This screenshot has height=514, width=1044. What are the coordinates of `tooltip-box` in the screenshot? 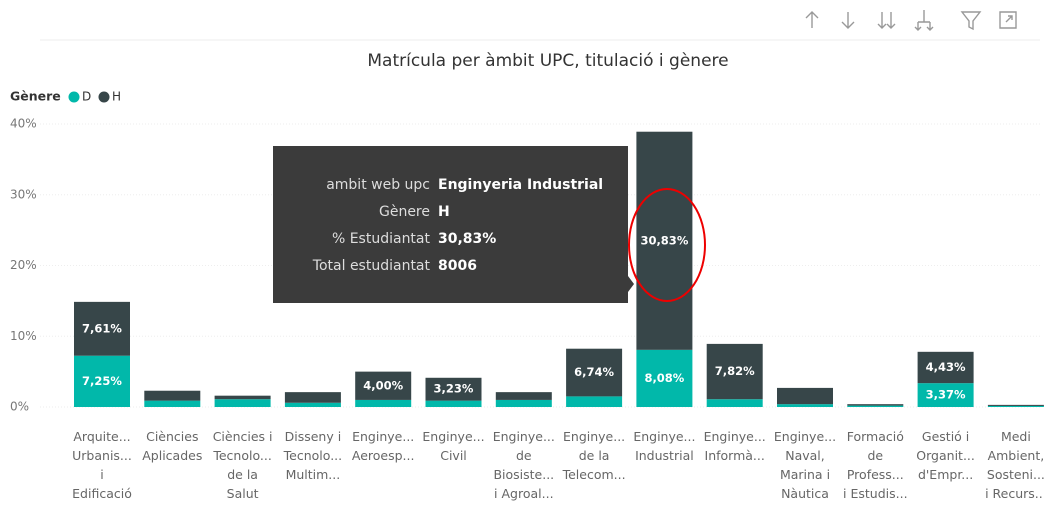 It's located at (453, 224).